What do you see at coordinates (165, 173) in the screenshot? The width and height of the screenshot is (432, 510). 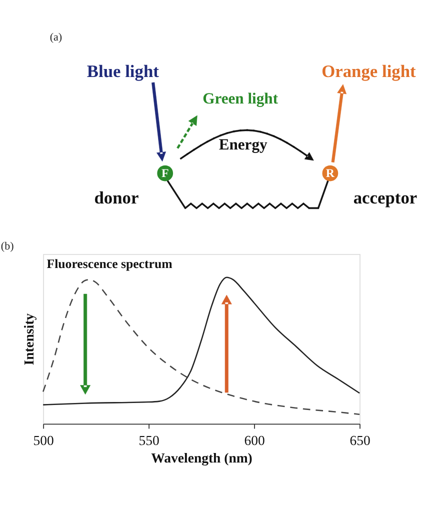 I see `text: F` at bounding box center [165, 173].